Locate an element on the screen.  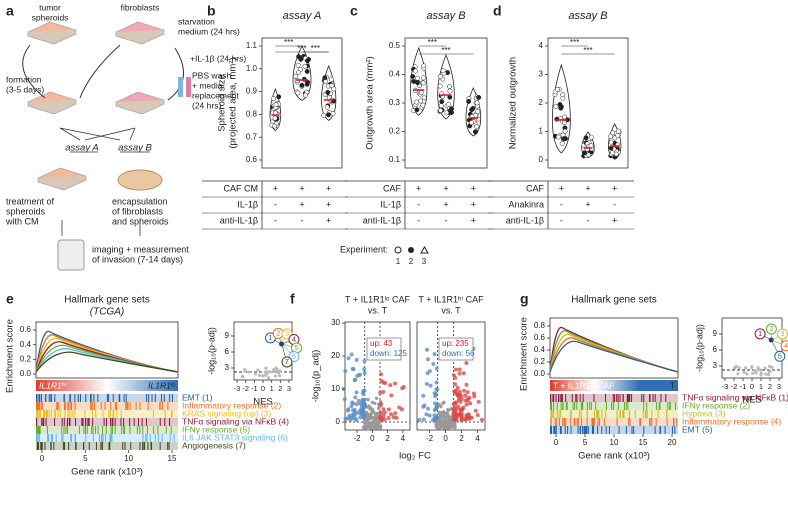
label: (3-5 days) is located at coordinates (25, 89).